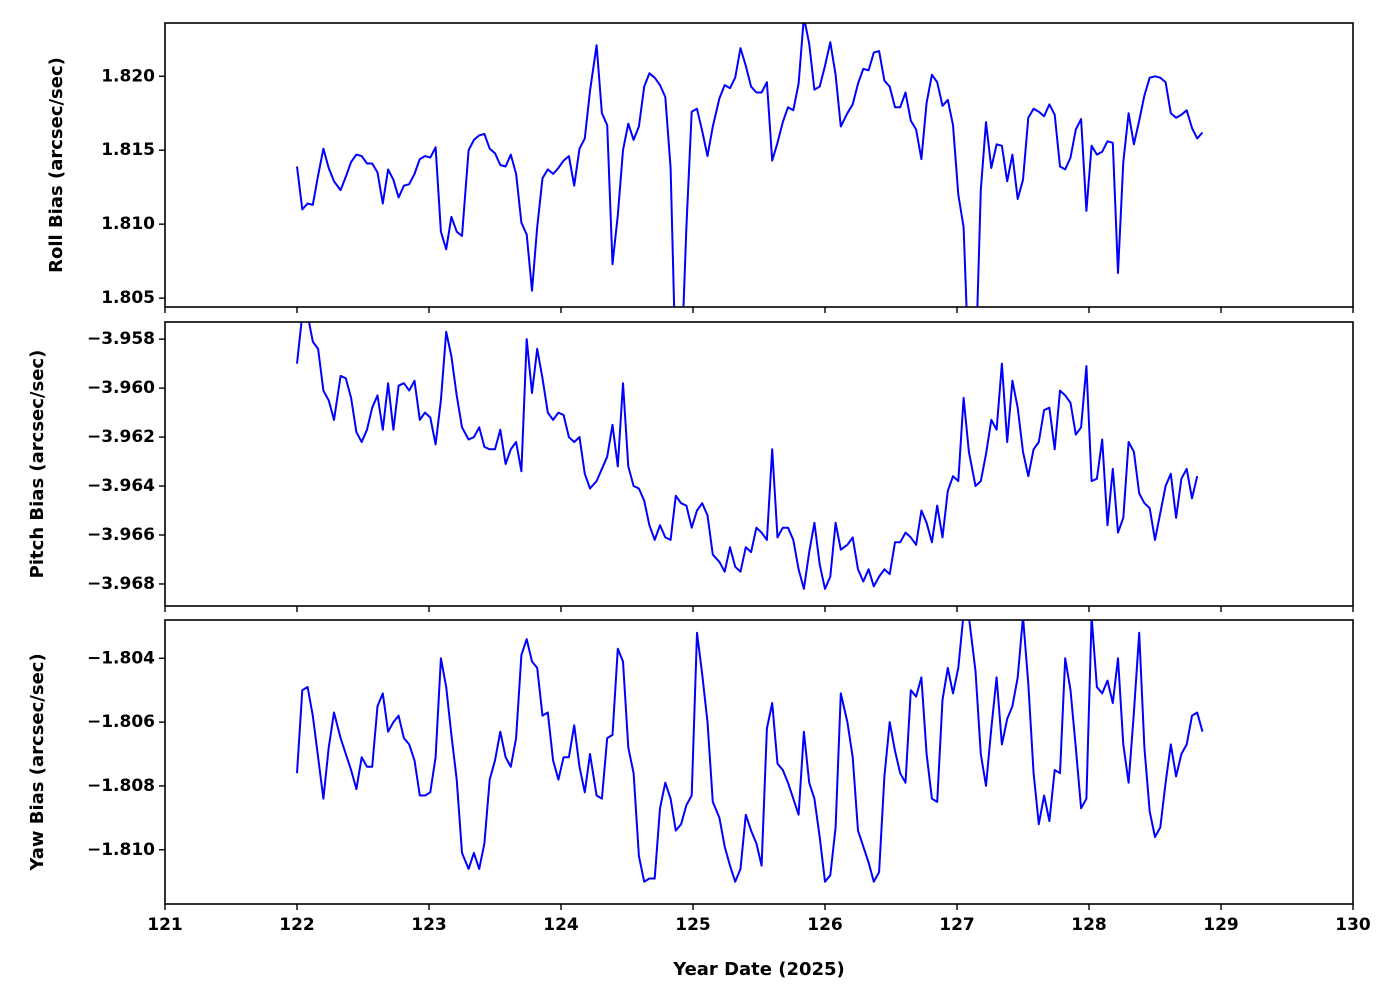 The height and width of the screenshot is (1000, 1400). What do you see at coordinates (121, 722) in the screenshot?
I see `yaw-ytick-label: −1.806` at bounding box center [121, 722].